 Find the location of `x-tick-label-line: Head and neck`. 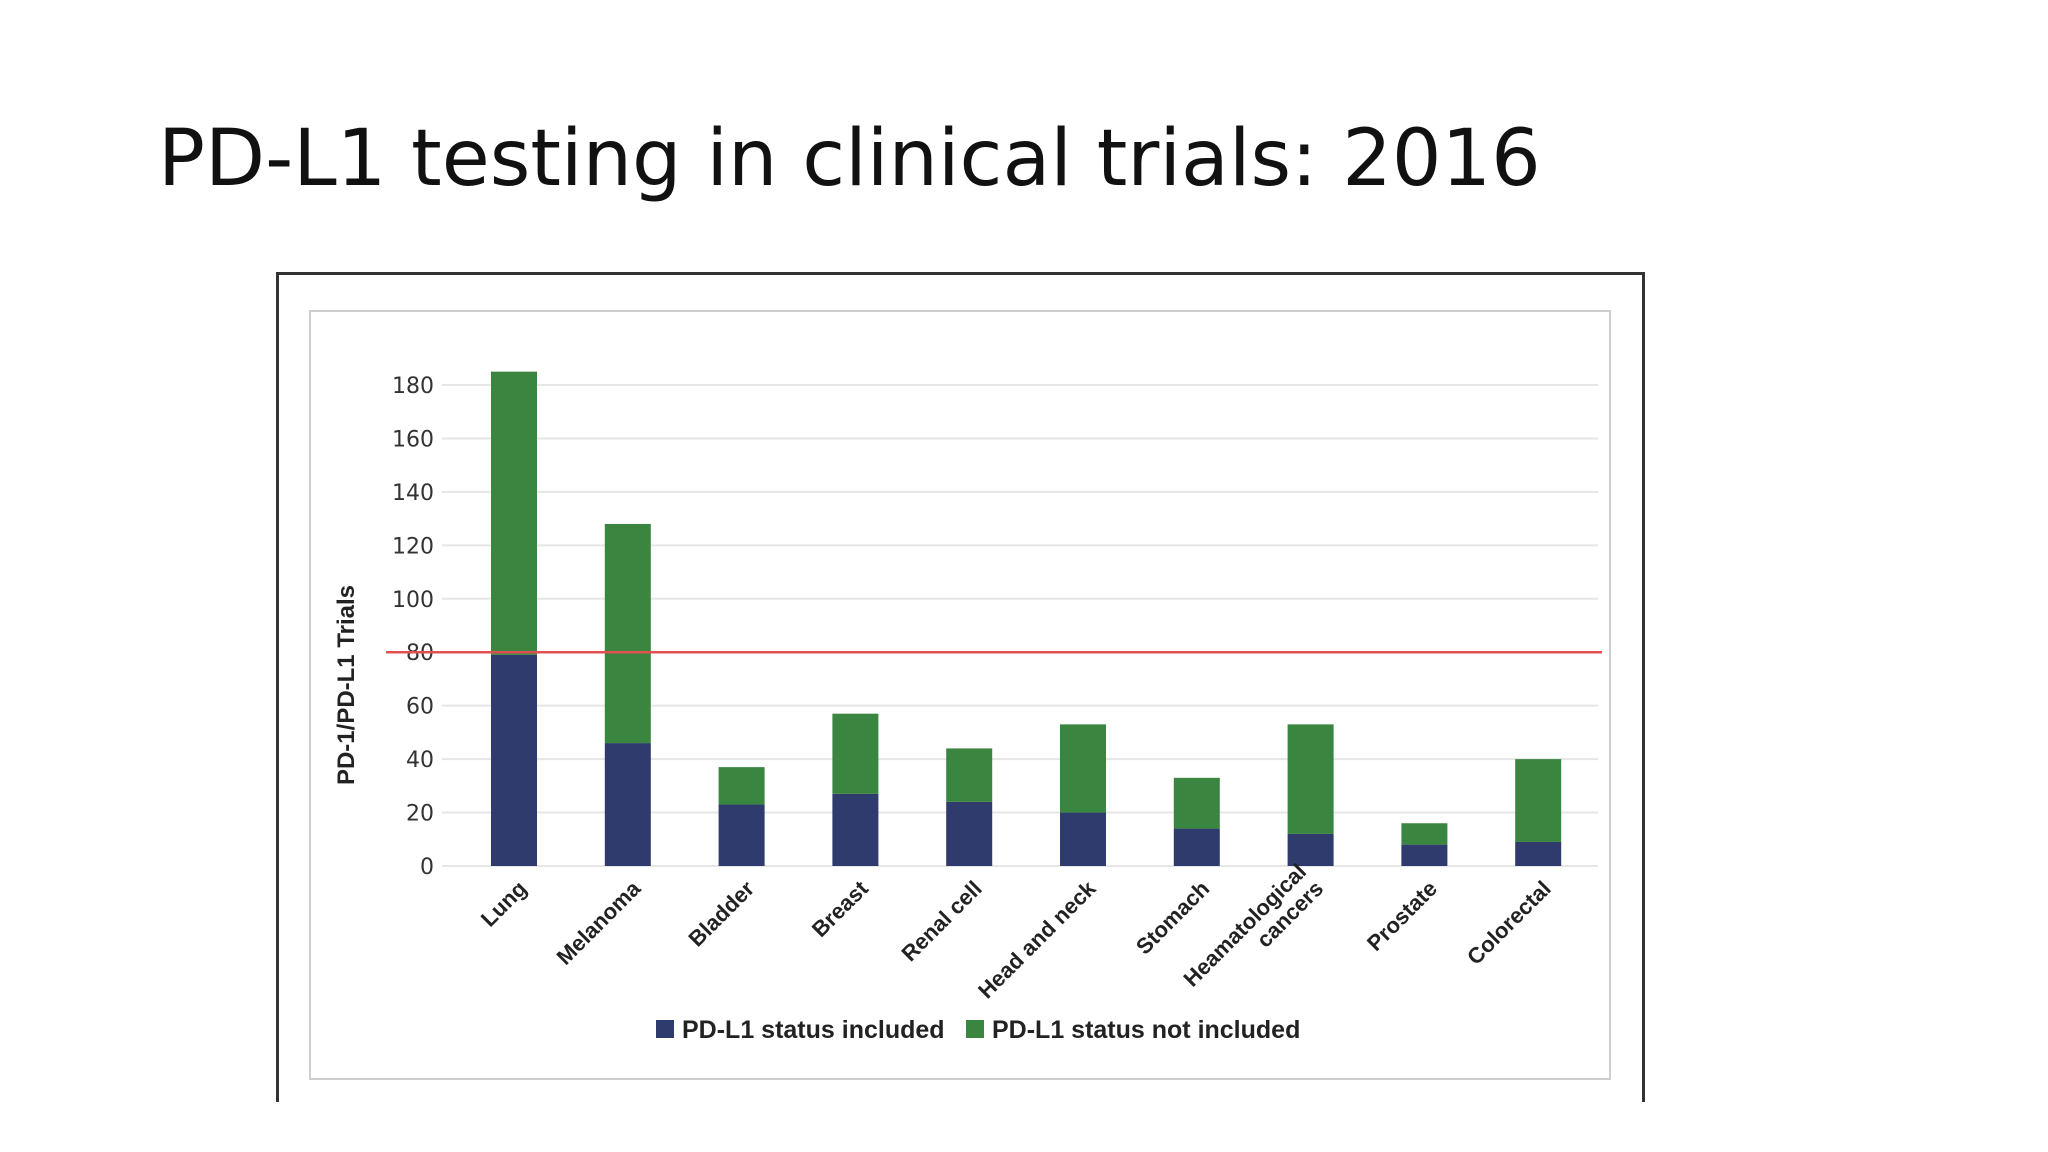

x-tick-label-line: Head and neck is located at coordinates (1037, 939).